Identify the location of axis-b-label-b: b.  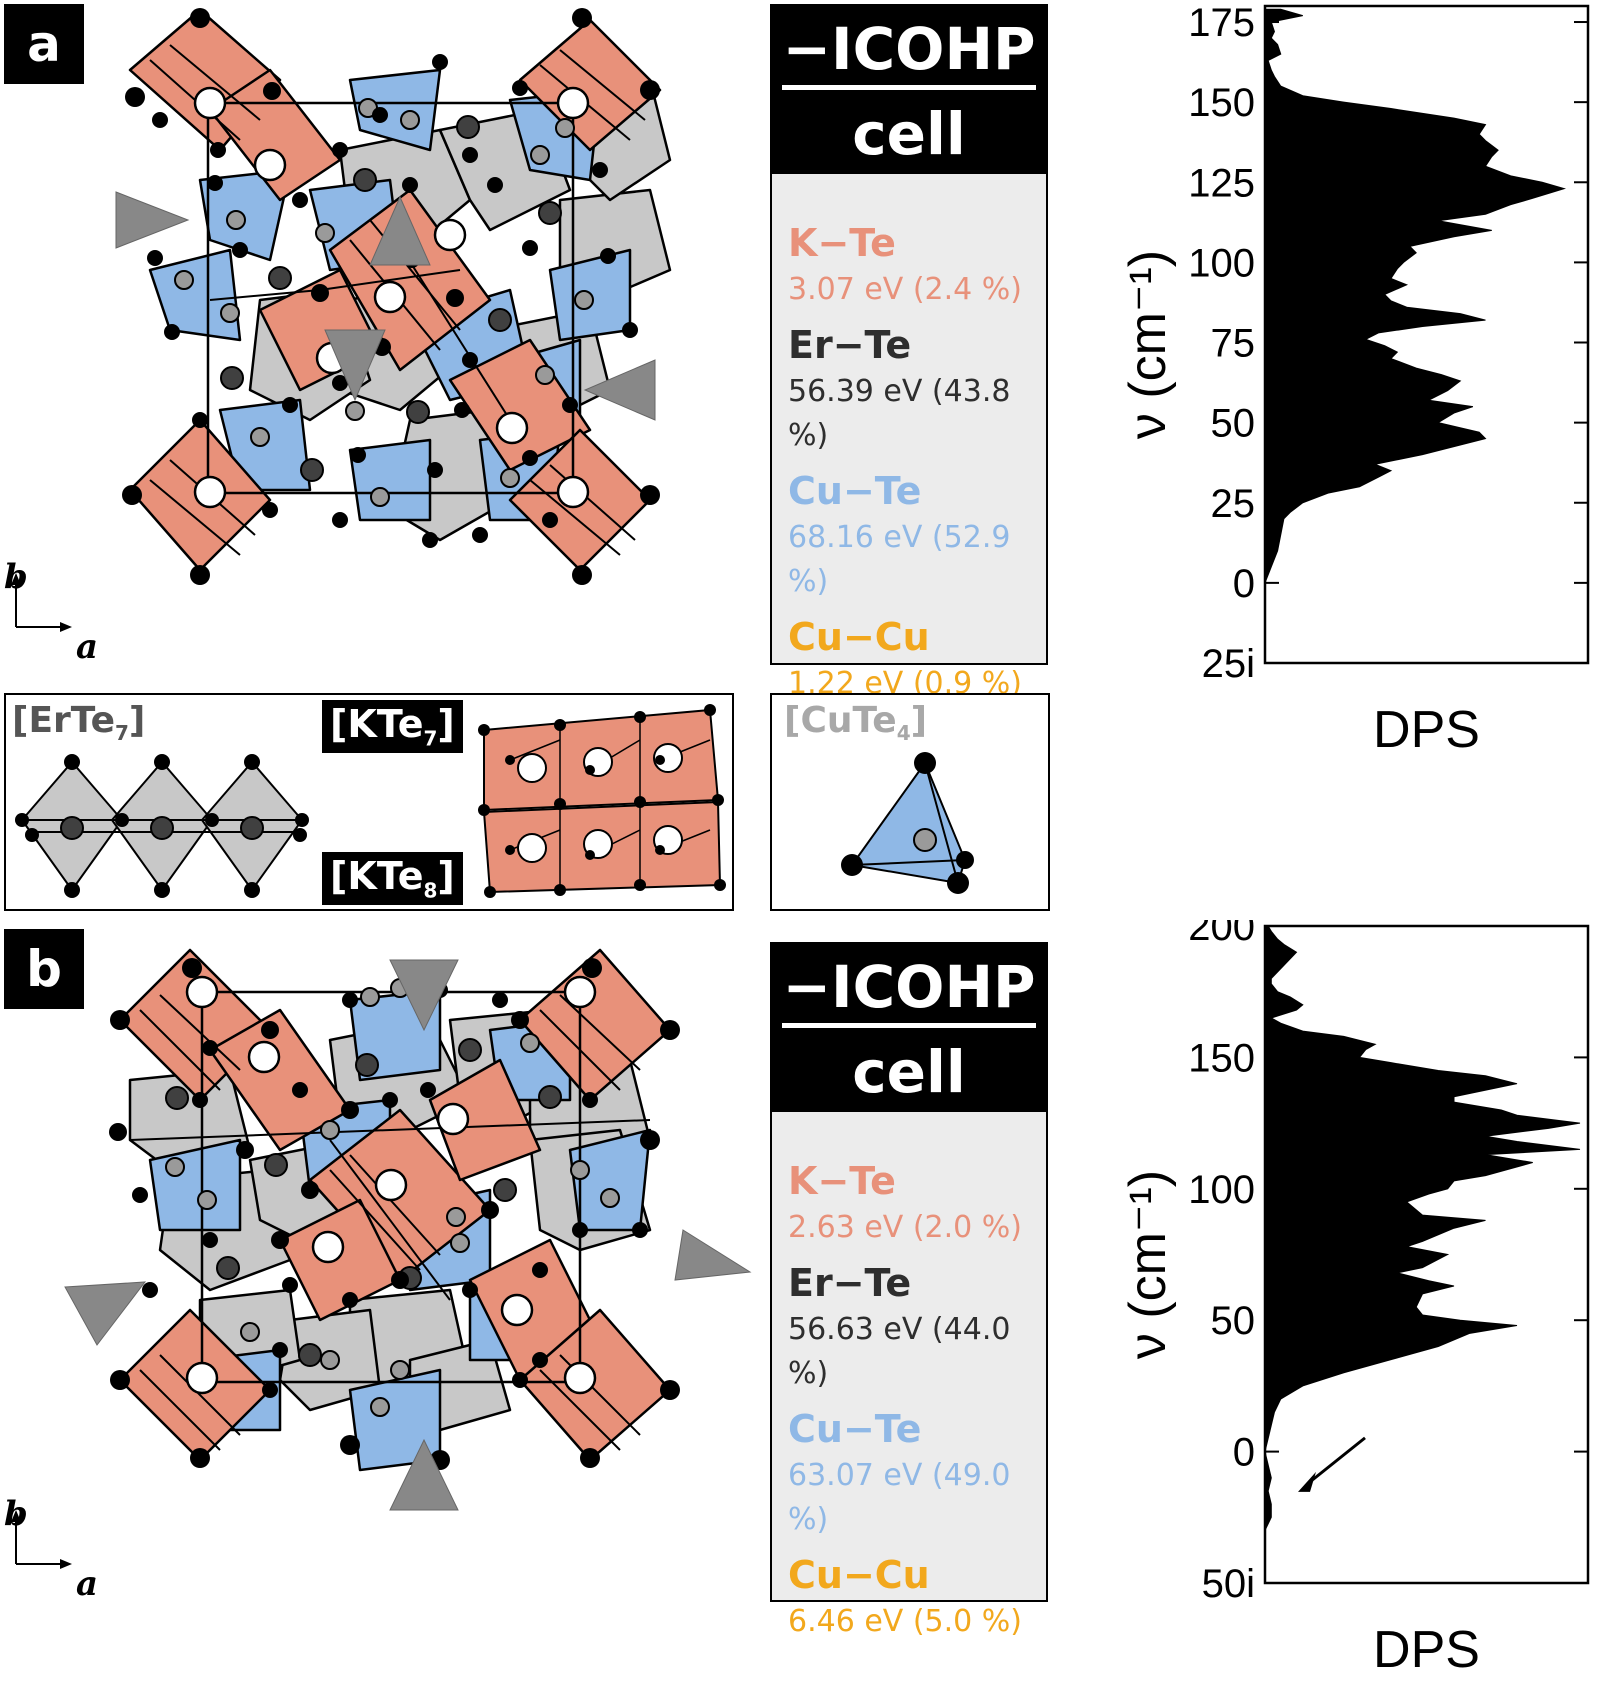
(16, 1514).